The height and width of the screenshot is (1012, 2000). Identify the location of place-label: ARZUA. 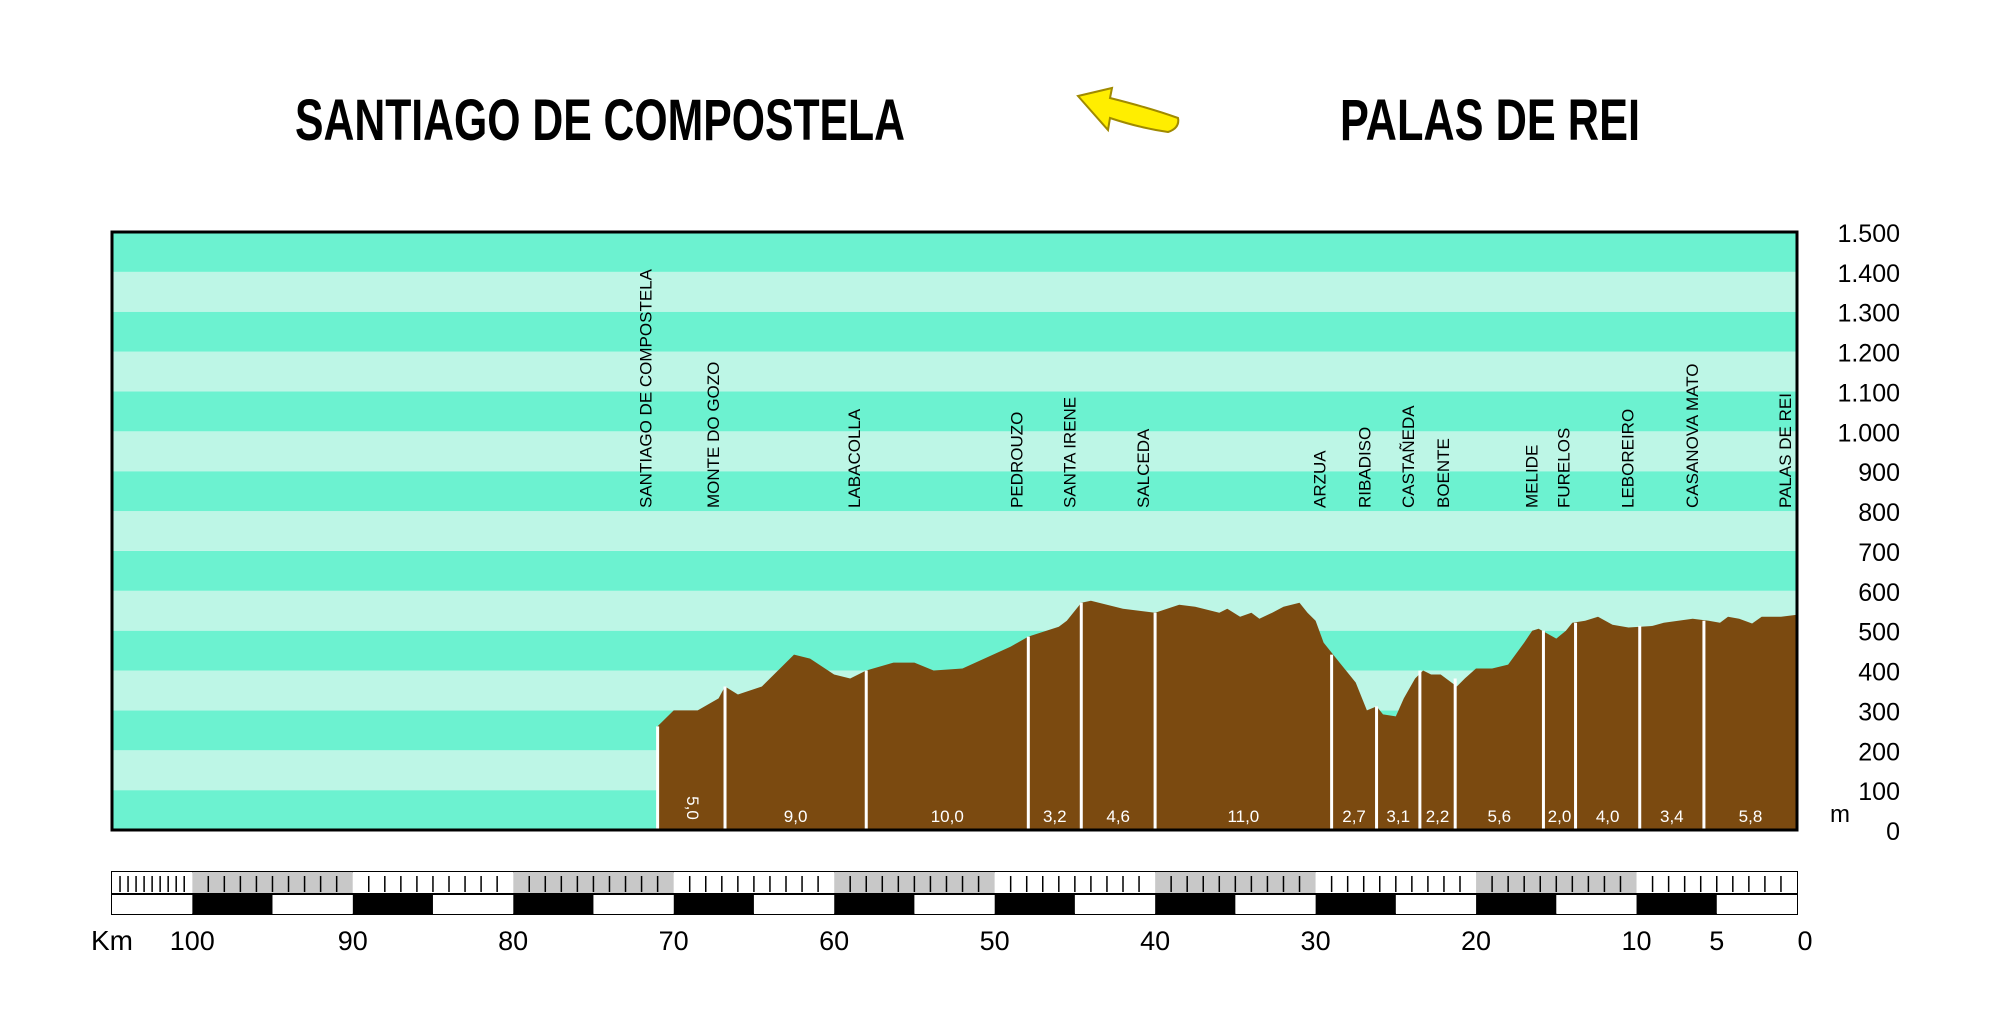
(1320, 479).